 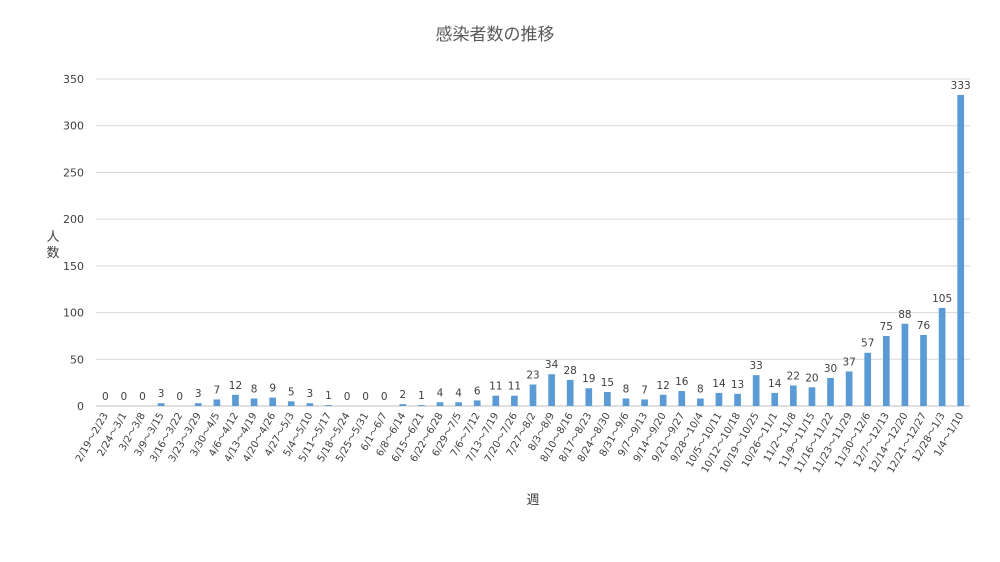 I want to click on data-label: 76, so click(x=924, y=326).